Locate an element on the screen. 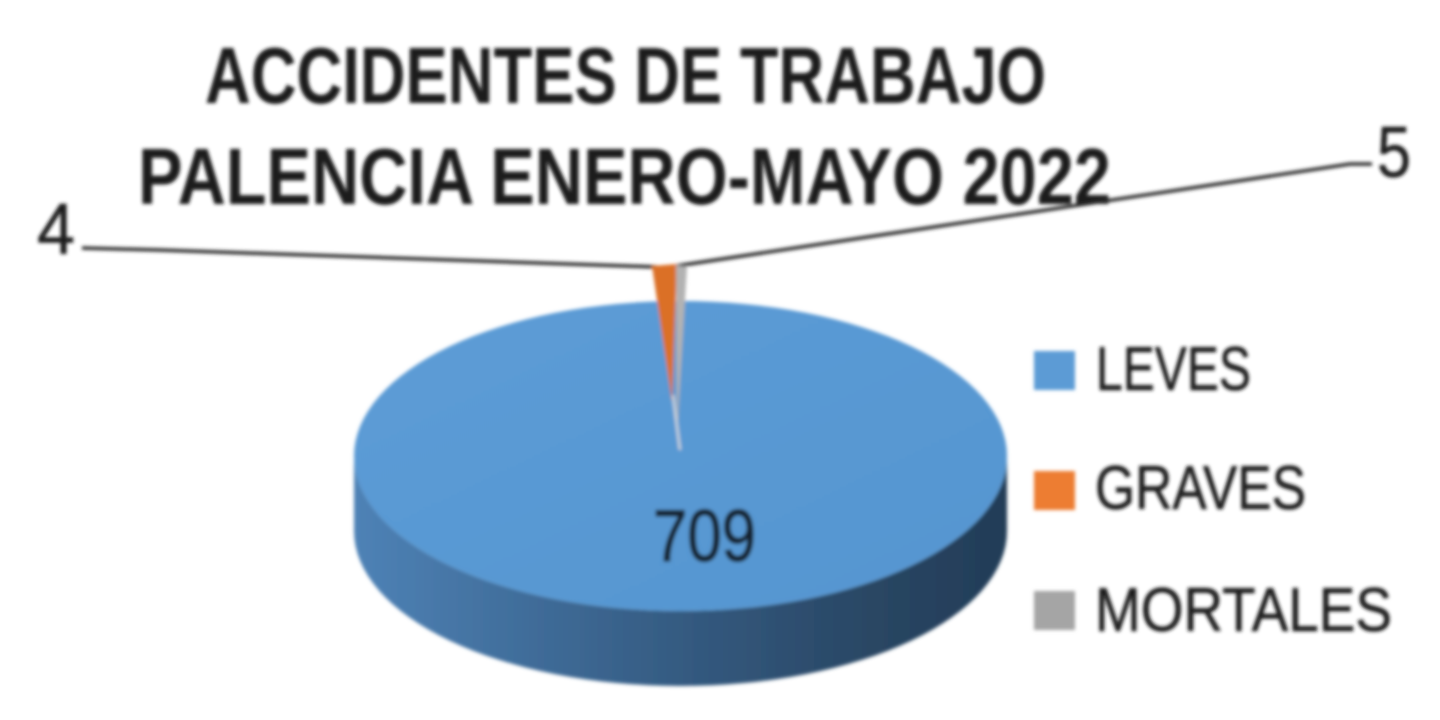 The height and width of the screenshot is (720, 1440). svg-text: MORTALES is located at coordinates (1243, 610).